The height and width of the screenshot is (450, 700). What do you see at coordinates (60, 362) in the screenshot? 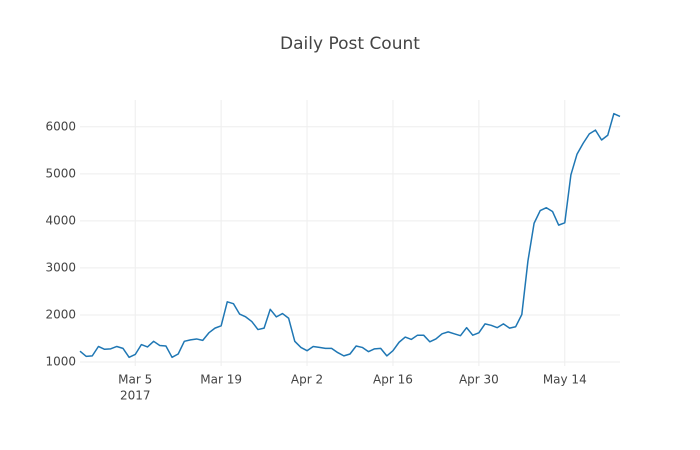
I see `y-tick-label: 1000` at bounding box center [60, 362].